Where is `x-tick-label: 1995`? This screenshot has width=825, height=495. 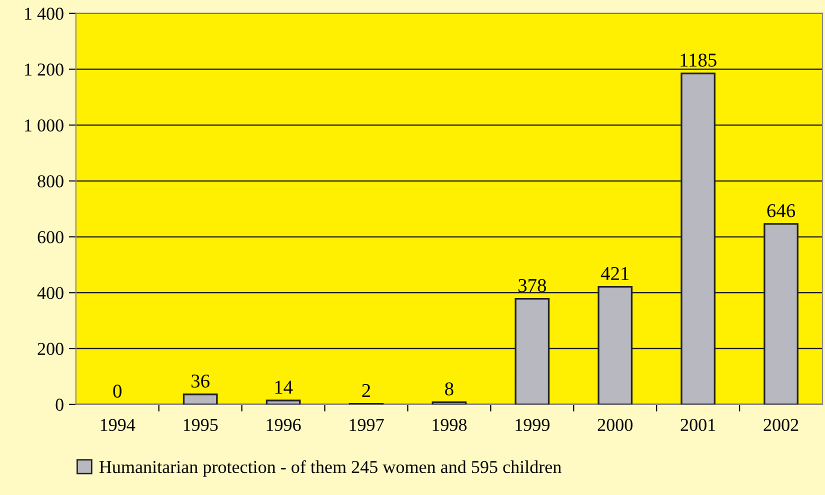 x-tick-label: 1995 is located at coordinates (201, 425).